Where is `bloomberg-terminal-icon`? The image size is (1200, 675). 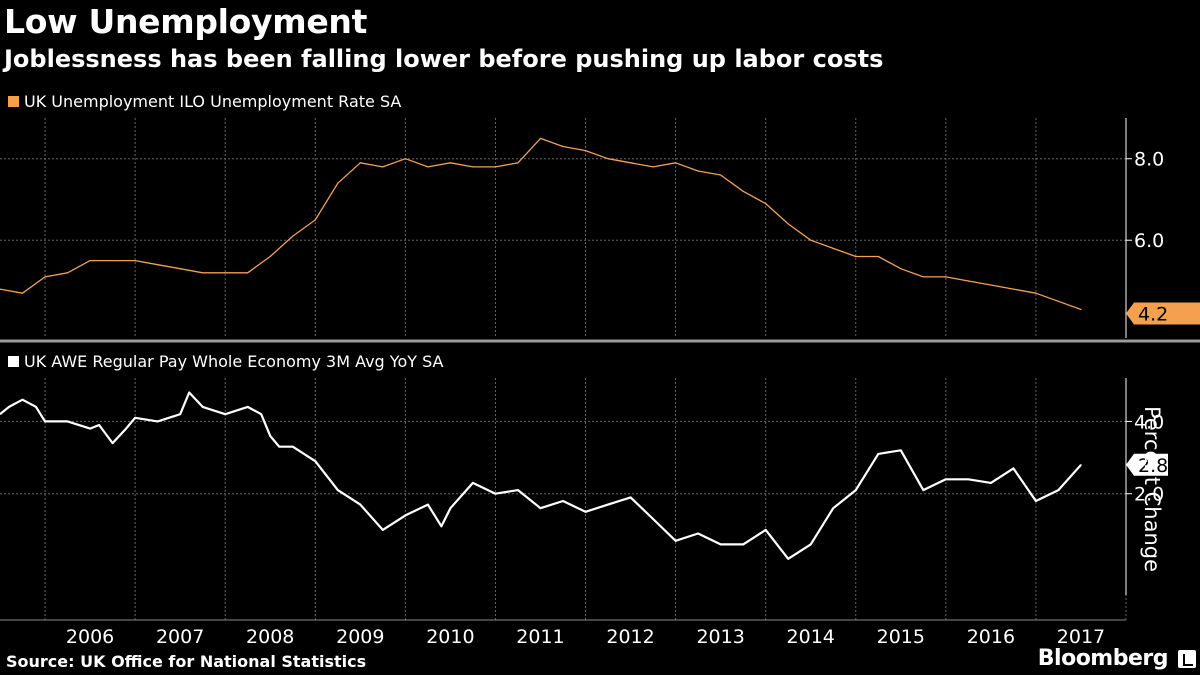
bloomberg-terminal-icon is located at coordinates (1187, 659).